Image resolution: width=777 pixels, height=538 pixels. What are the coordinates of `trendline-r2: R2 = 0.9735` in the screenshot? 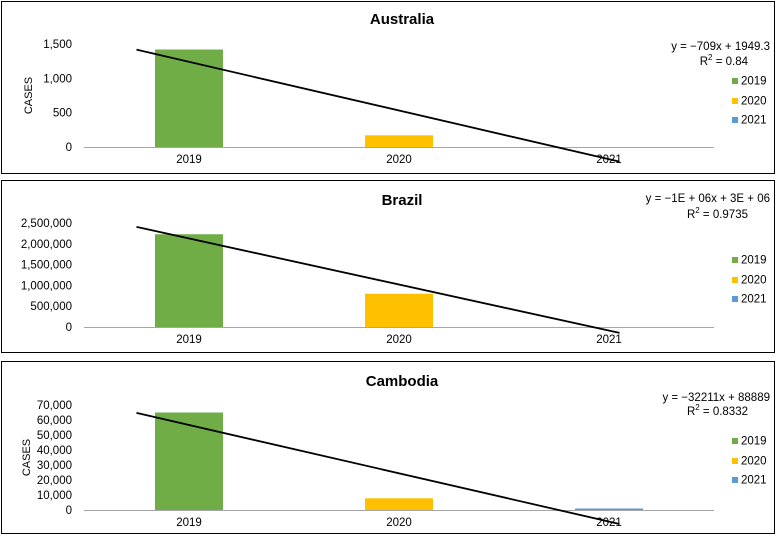 It's located at (717, 213).